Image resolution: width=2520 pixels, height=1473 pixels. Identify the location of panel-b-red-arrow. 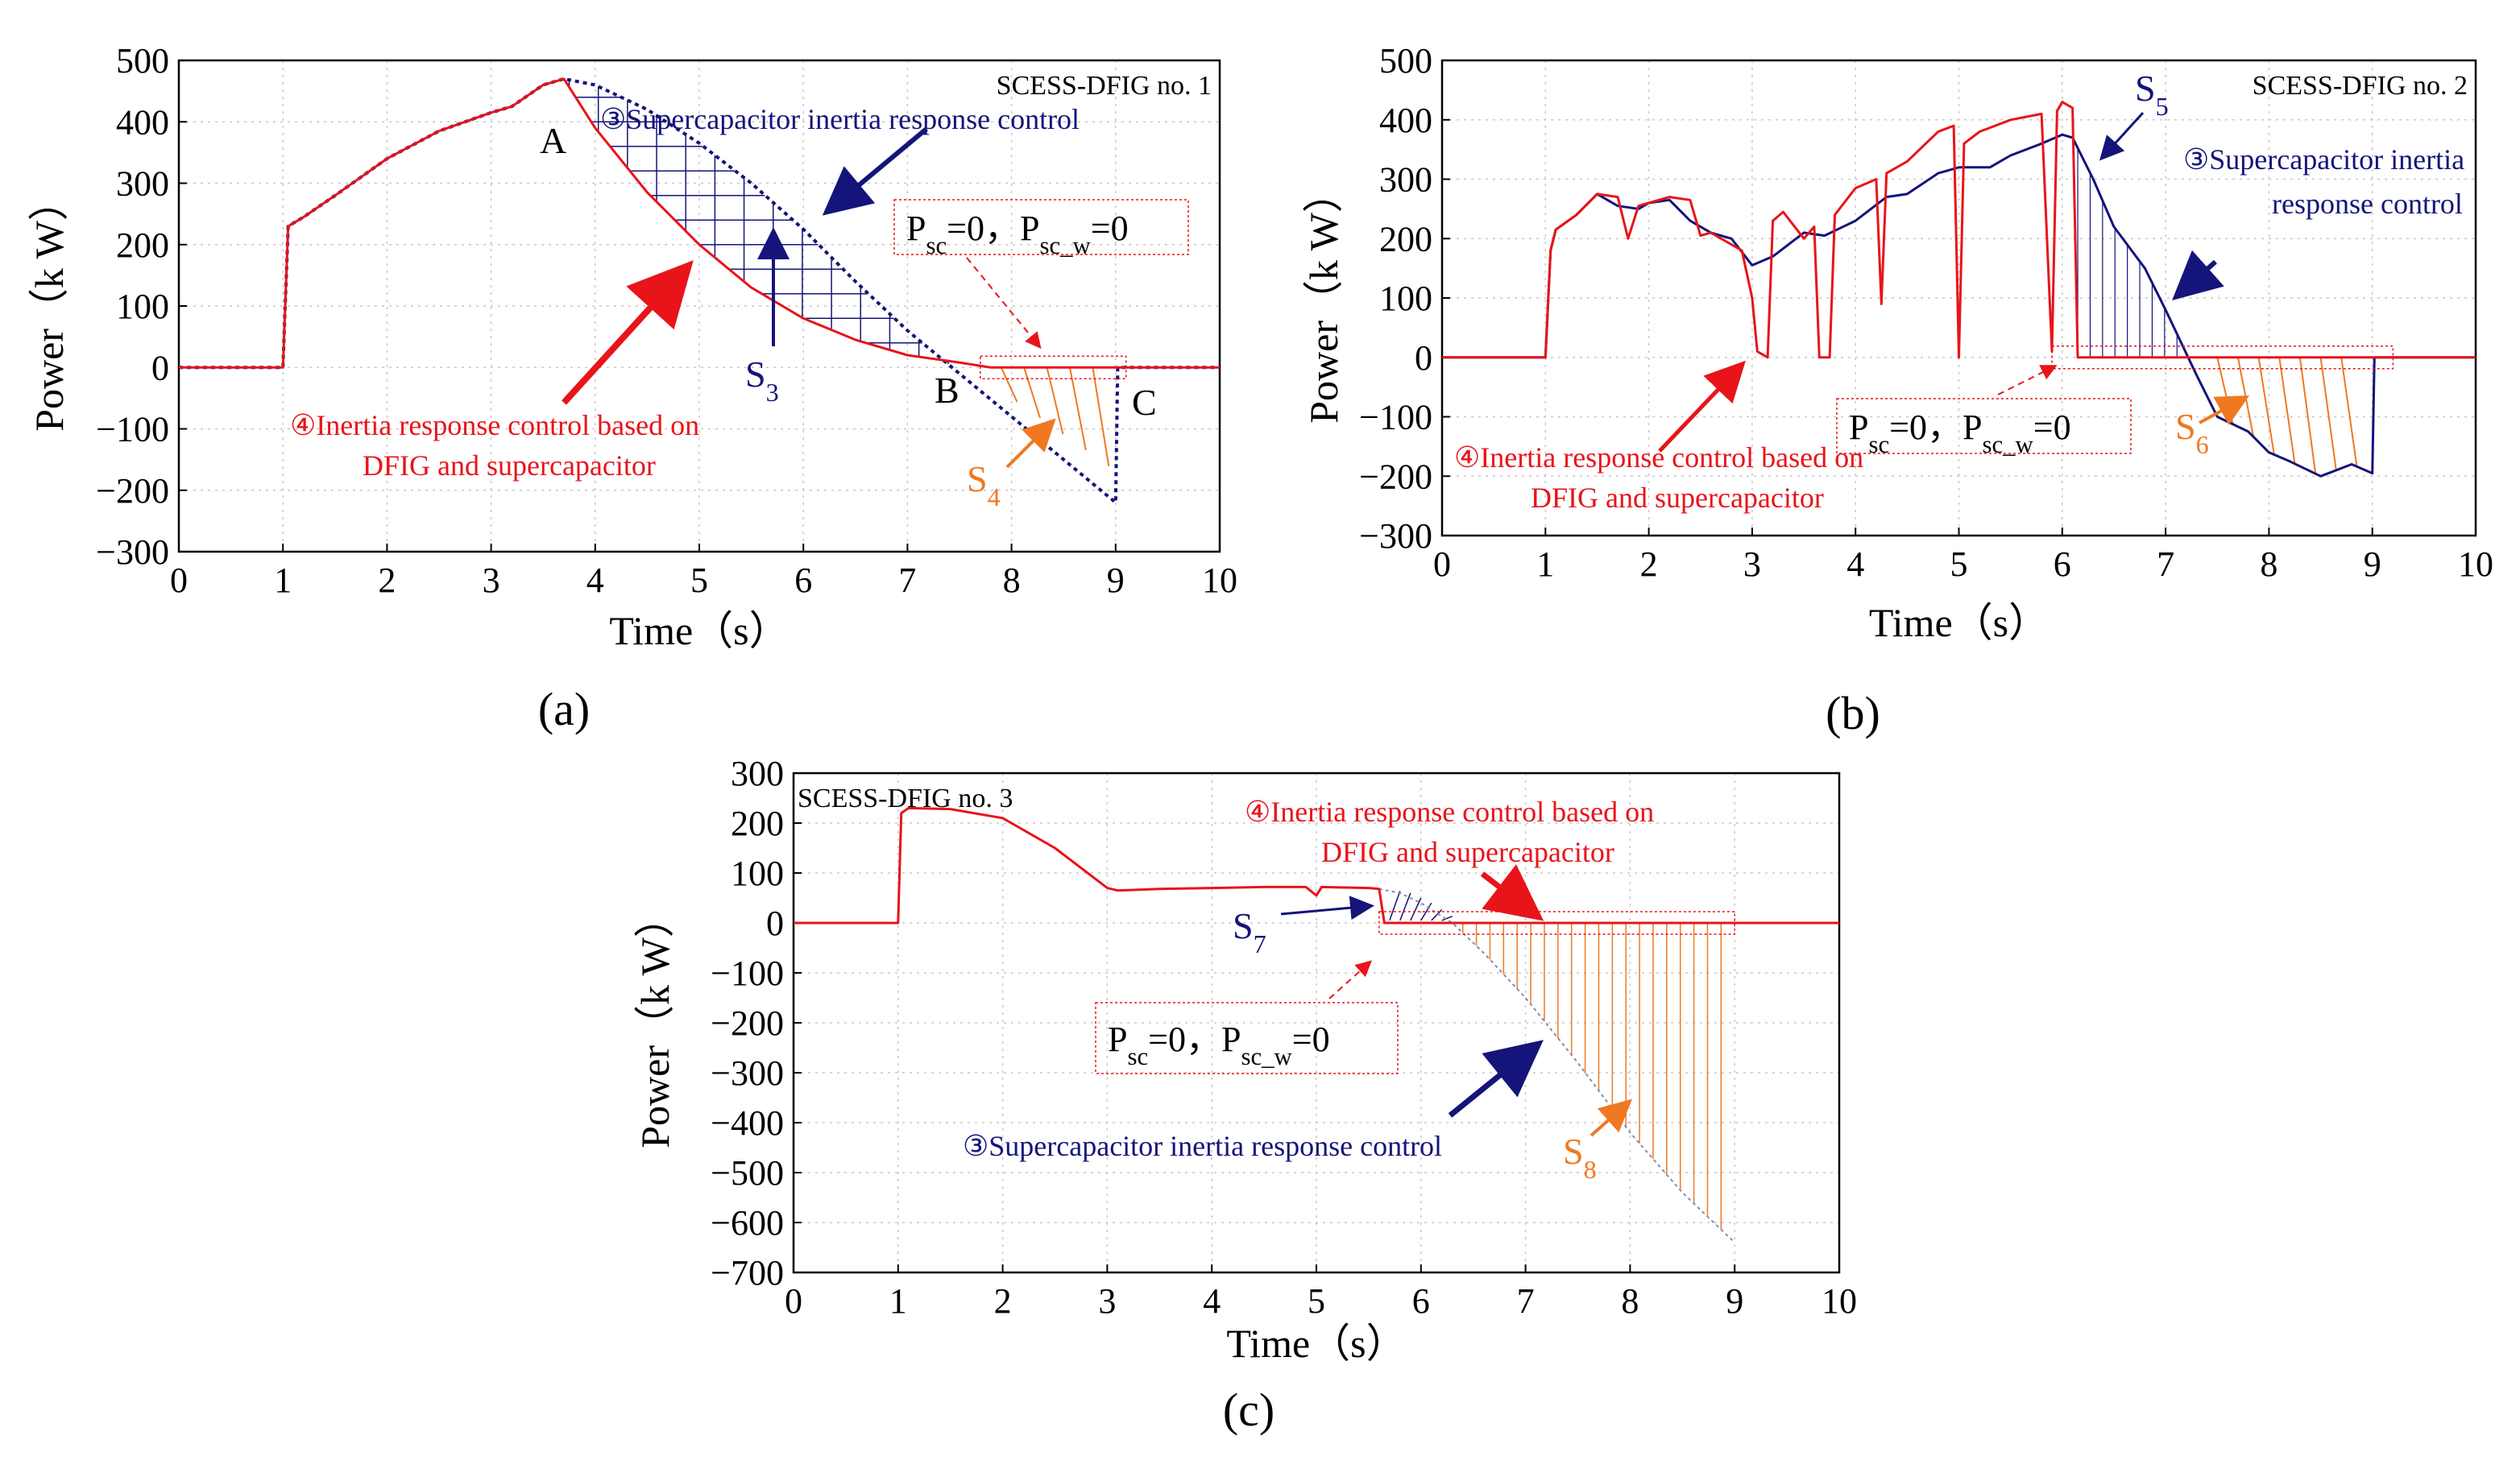
(1702, 406).